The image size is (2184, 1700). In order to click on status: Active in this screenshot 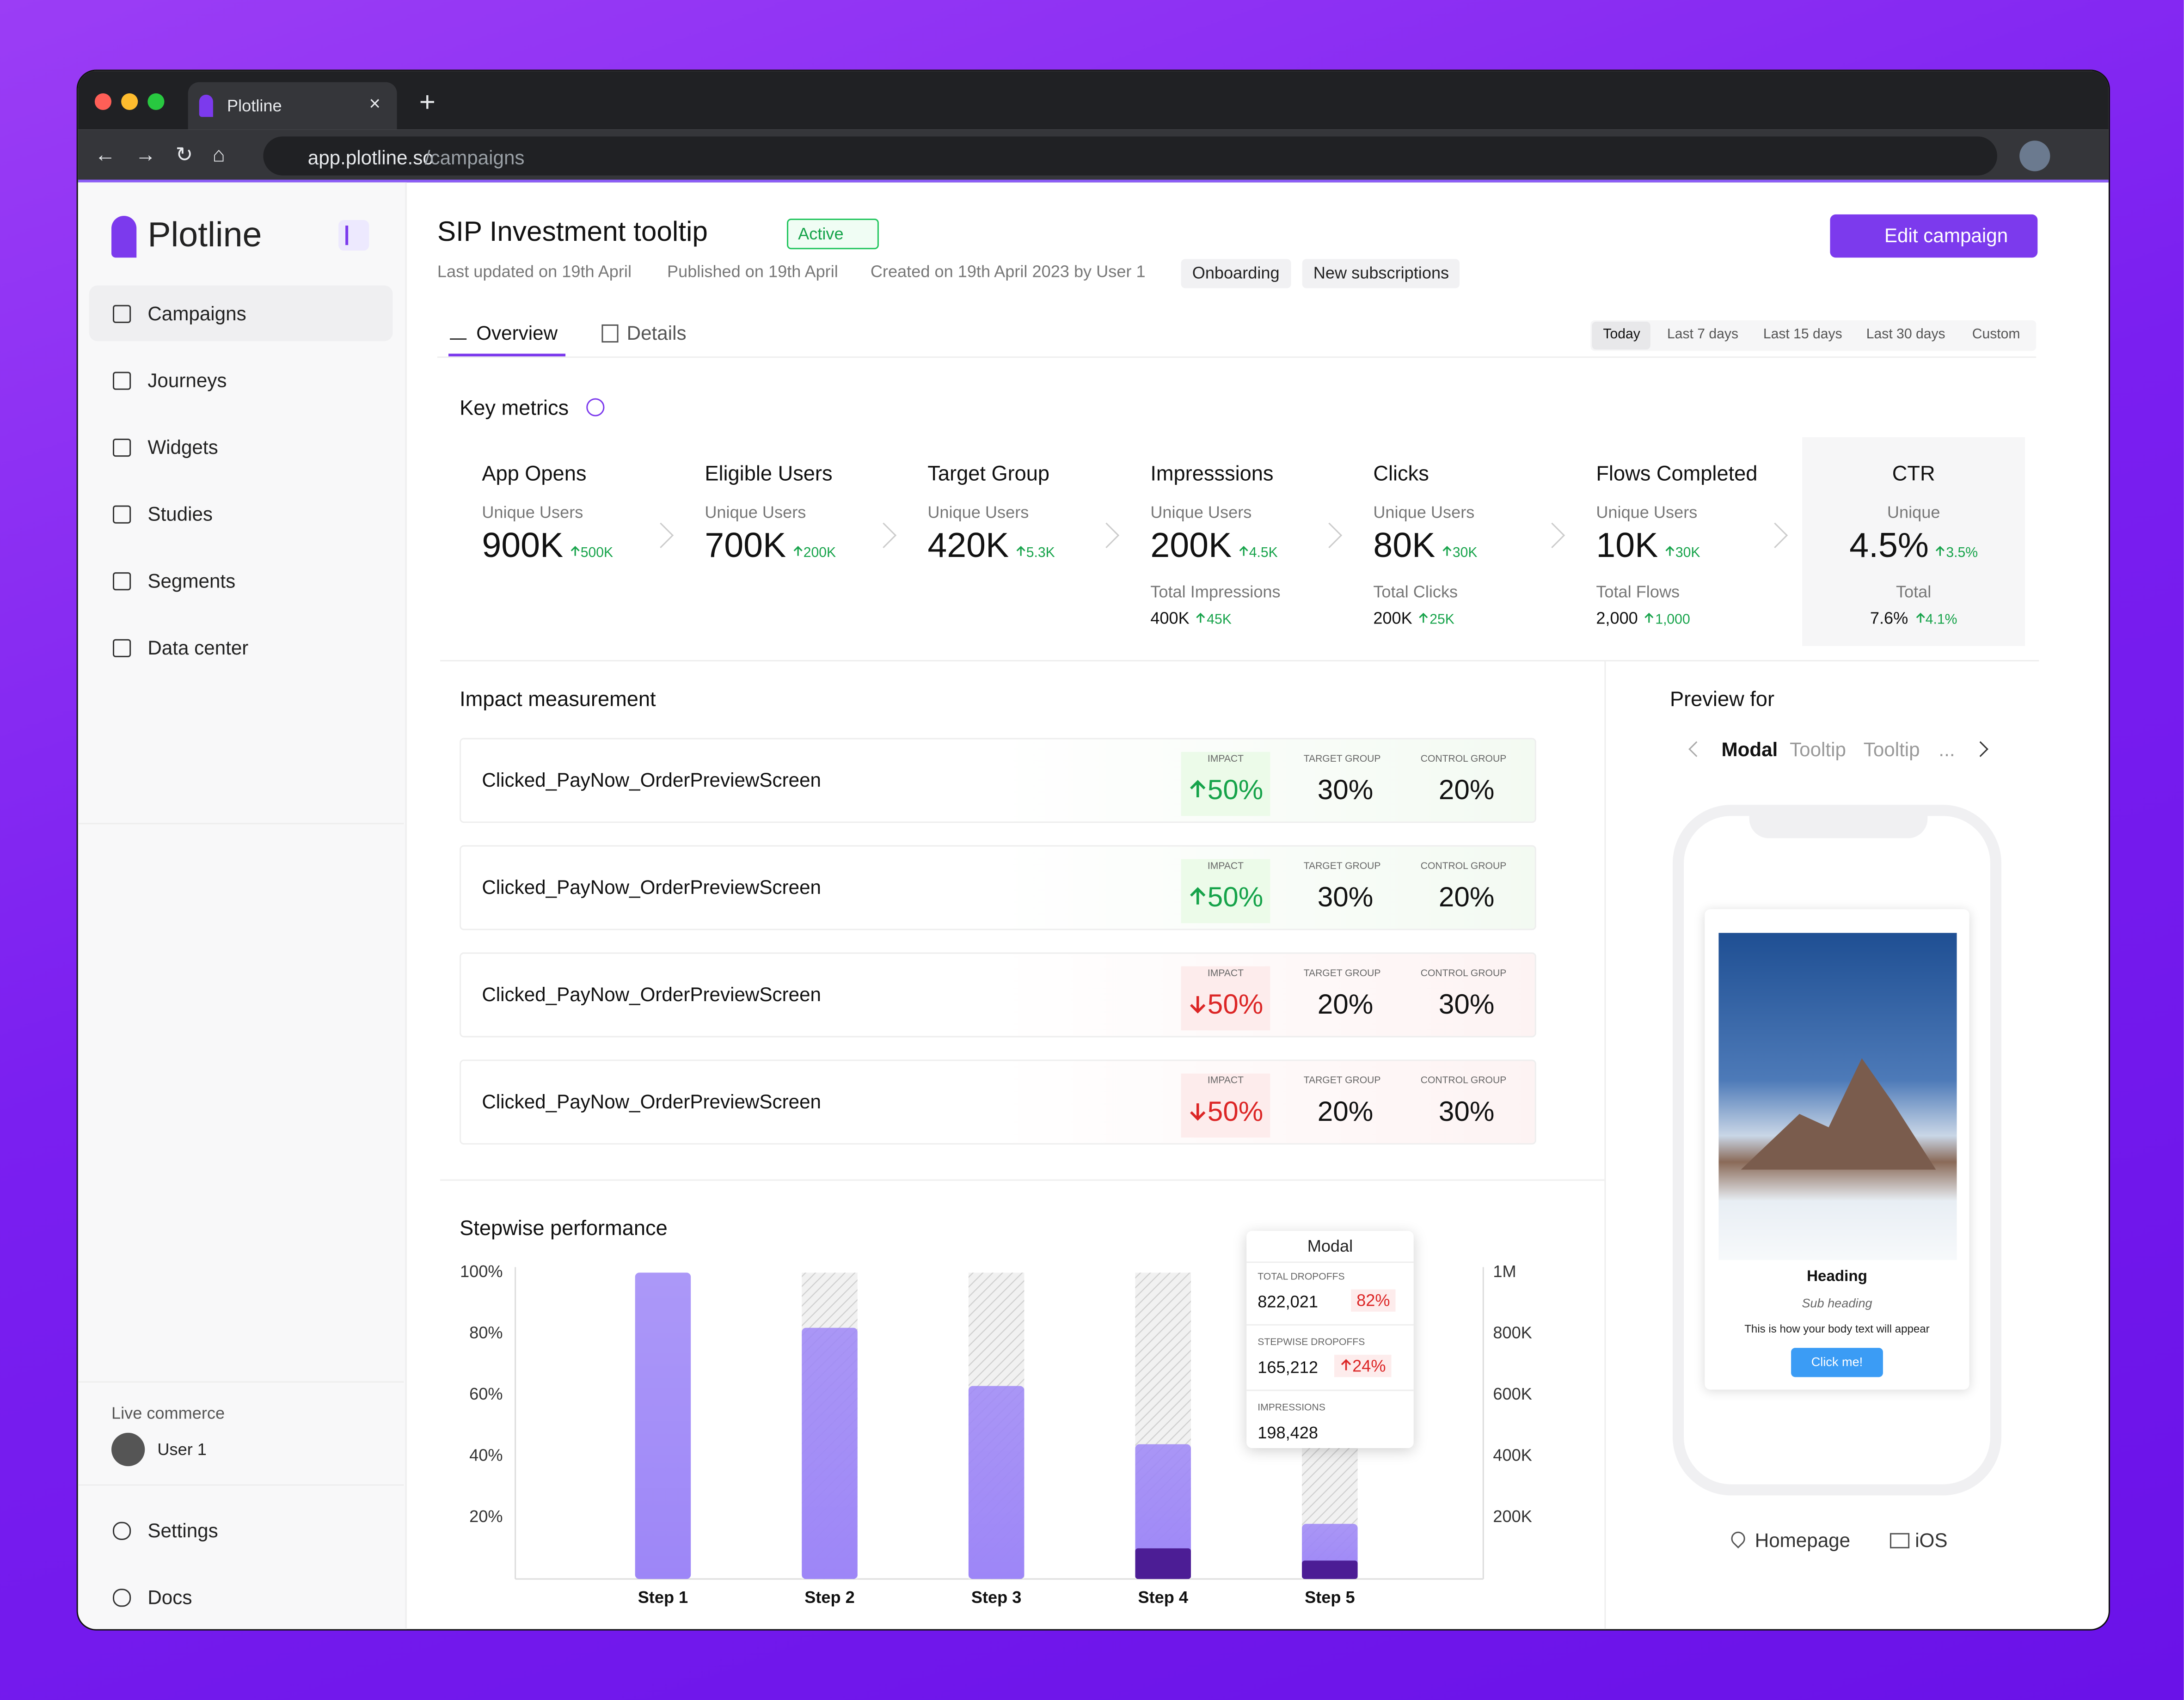, I will do `click(832, 234)`.